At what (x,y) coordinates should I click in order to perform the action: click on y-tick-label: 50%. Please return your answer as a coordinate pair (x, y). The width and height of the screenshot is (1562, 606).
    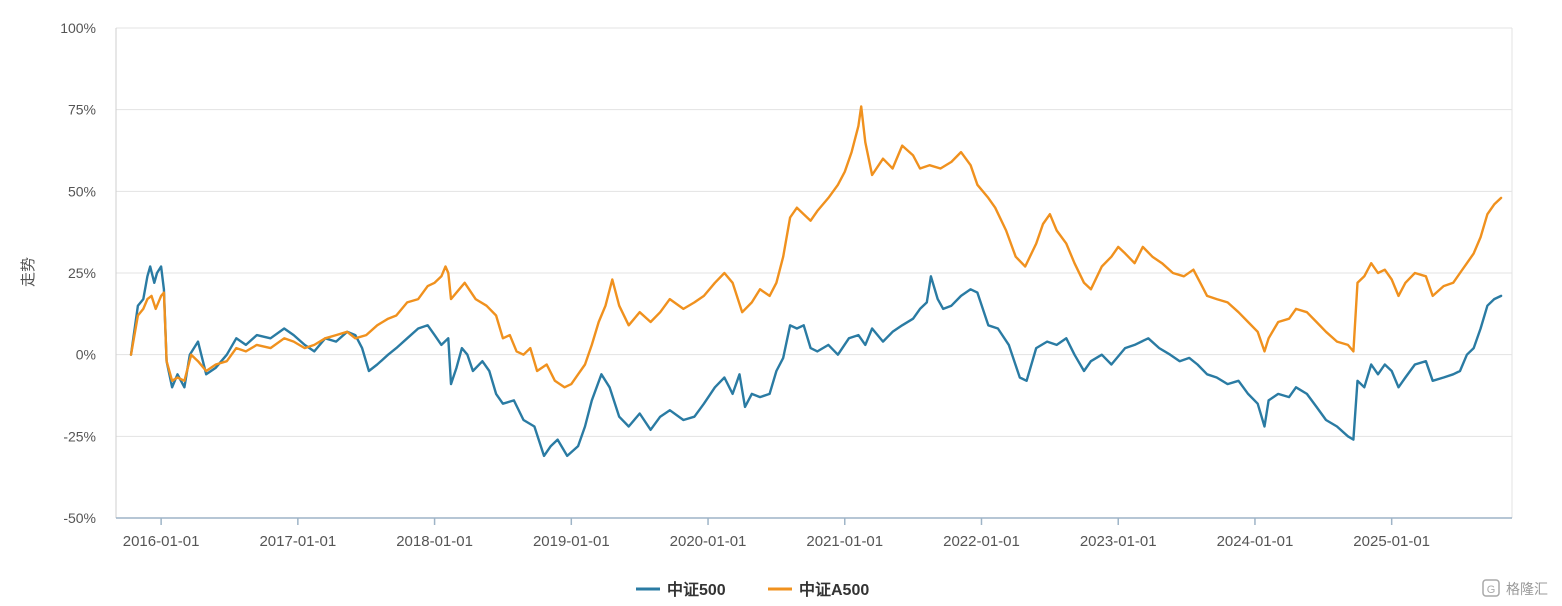
    Looking at the image, I should click on (82, 191).